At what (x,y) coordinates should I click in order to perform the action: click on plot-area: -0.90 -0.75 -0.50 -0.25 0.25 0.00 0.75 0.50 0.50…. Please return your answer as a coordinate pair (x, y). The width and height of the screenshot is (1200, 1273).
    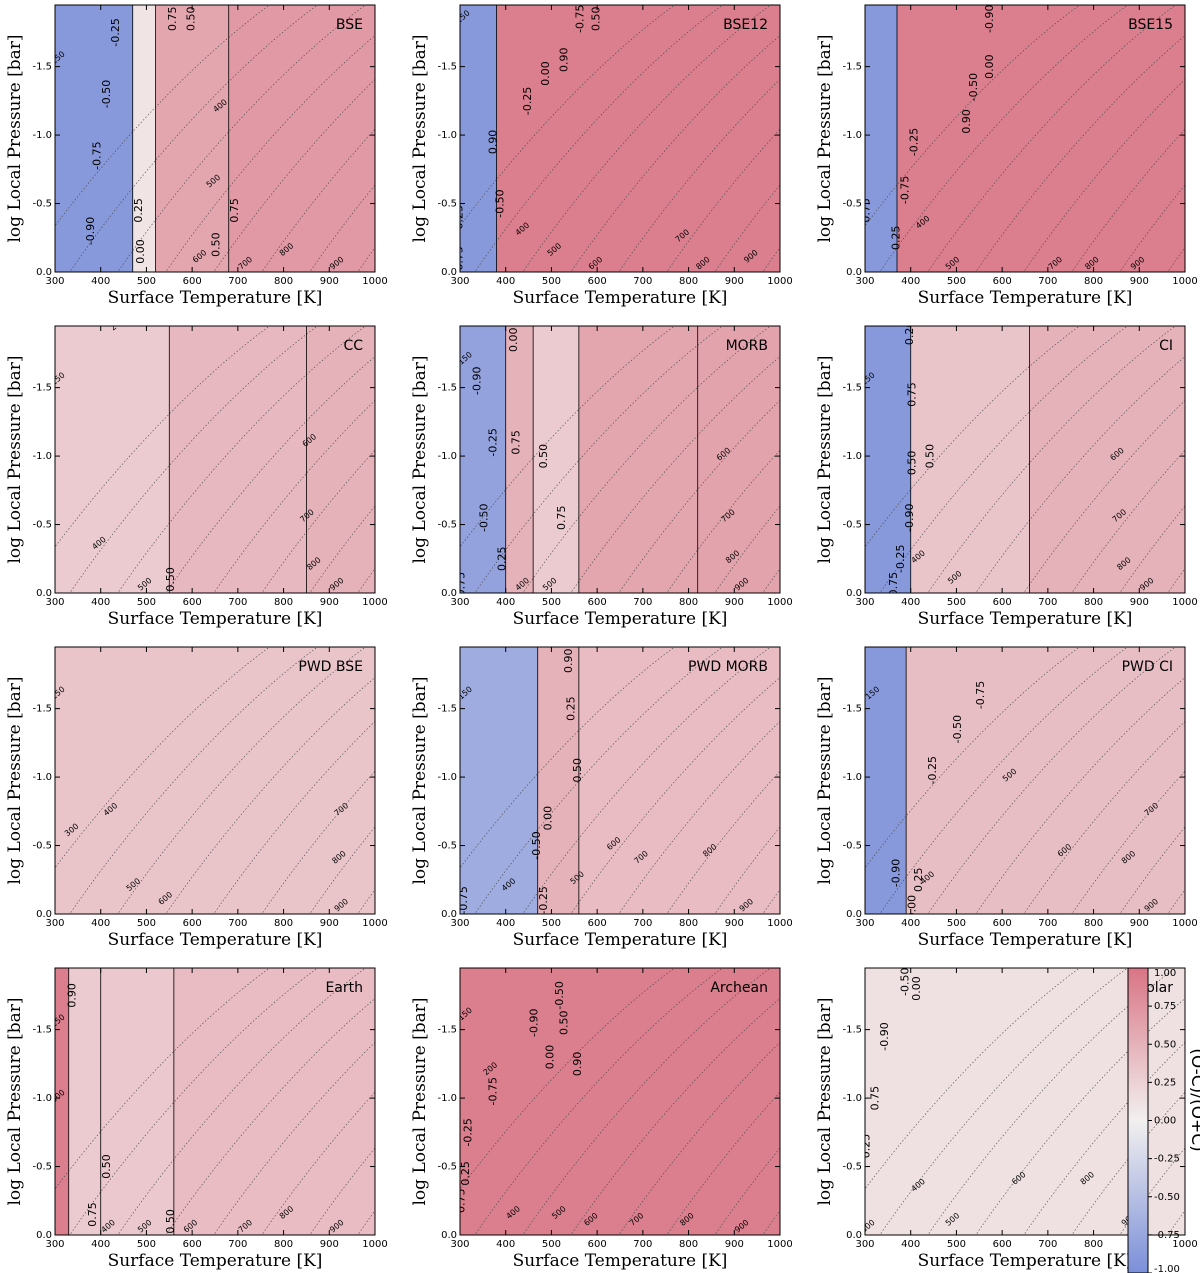
    Looking at the image, I should click on (215, 138).